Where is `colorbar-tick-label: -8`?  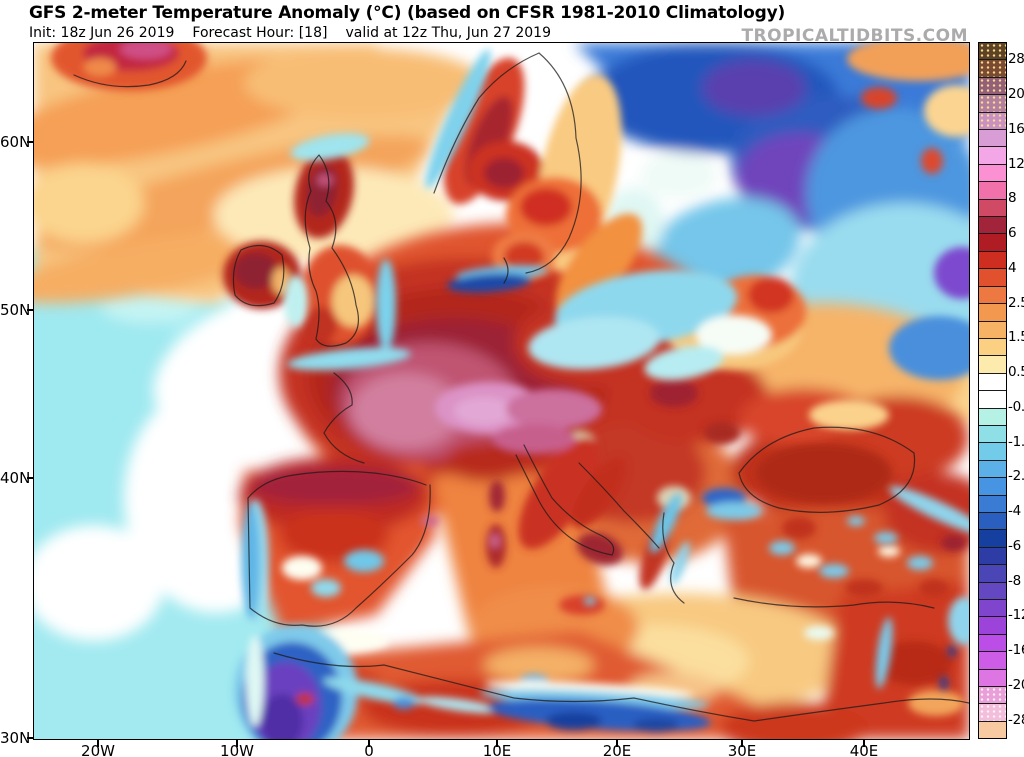 colorbar-tick-label: -8 is located at coordinates (1014, 580).